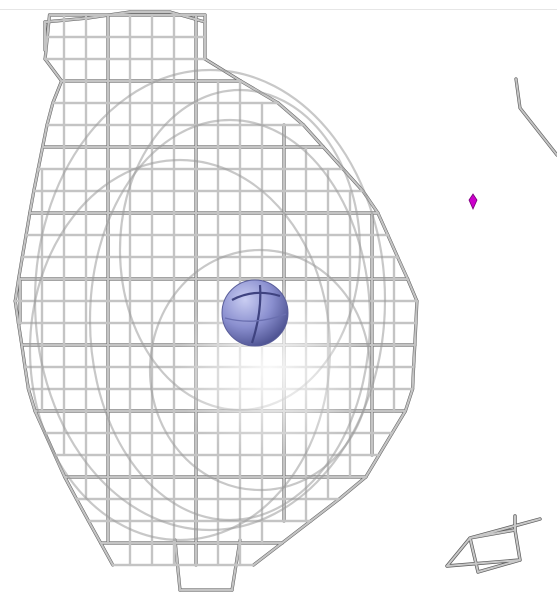 Image resolution: width=557 pixels, height=600 pixels. I want to click on corner-mesh-fragment, so click(493, 544).